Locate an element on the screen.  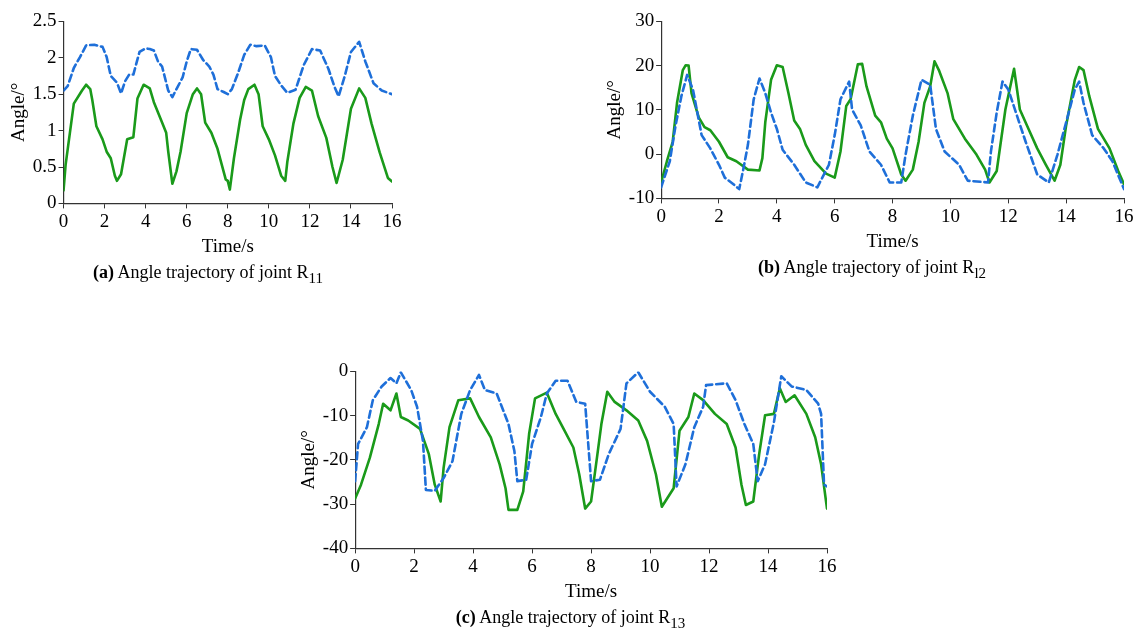
y-tick-label: 0.5 is located at coordinates (44, 165).